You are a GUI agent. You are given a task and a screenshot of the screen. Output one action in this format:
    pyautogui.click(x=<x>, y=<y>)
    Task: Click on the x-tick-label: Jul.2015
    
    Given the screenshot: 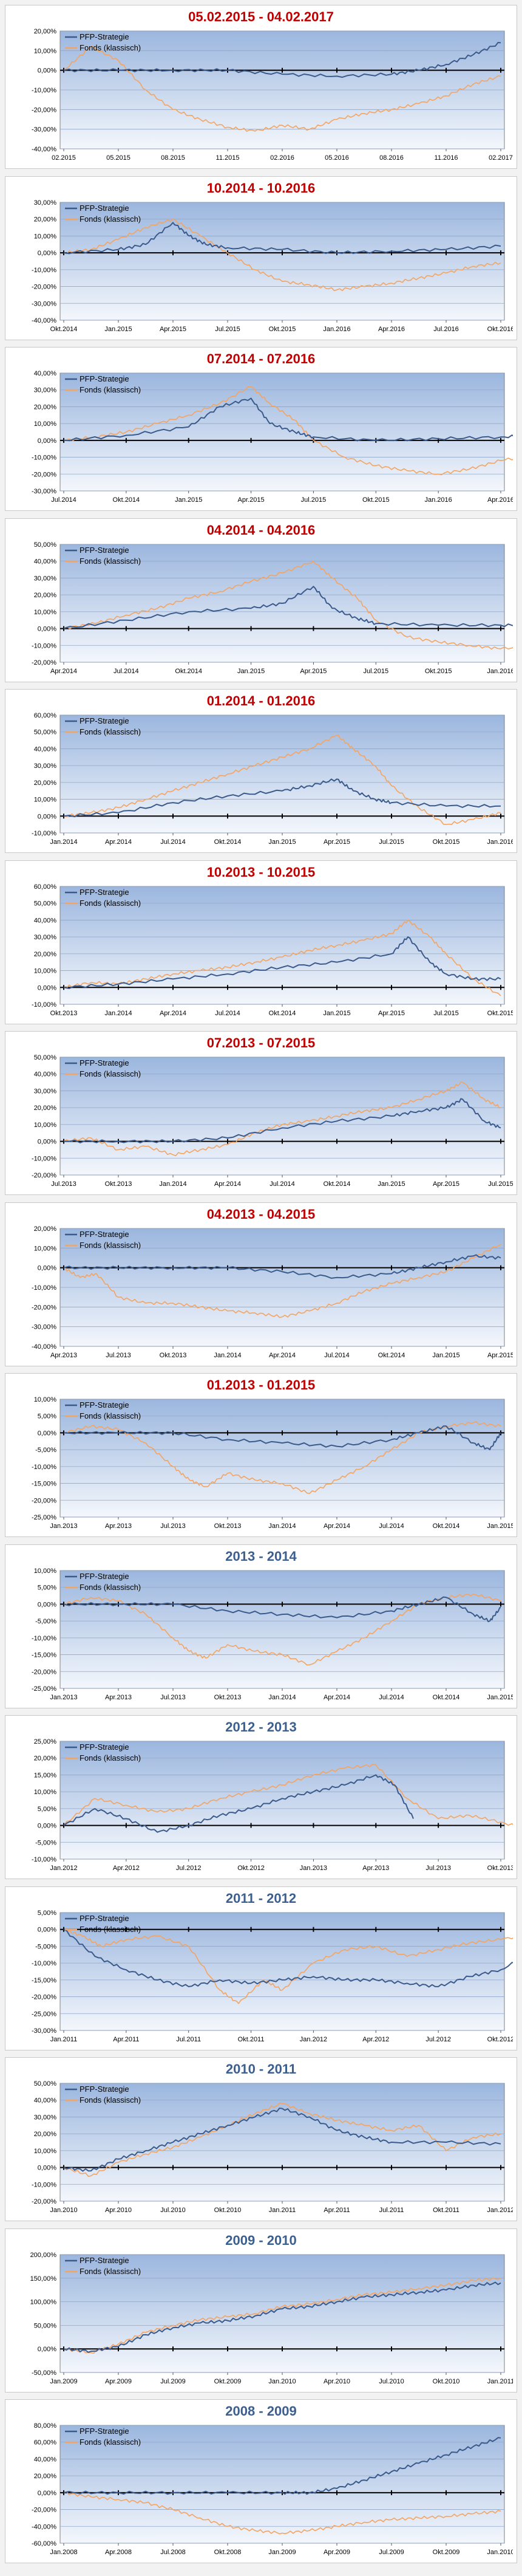 What is the action you would take?
    pyautogui.click(x=391, y=842)
    